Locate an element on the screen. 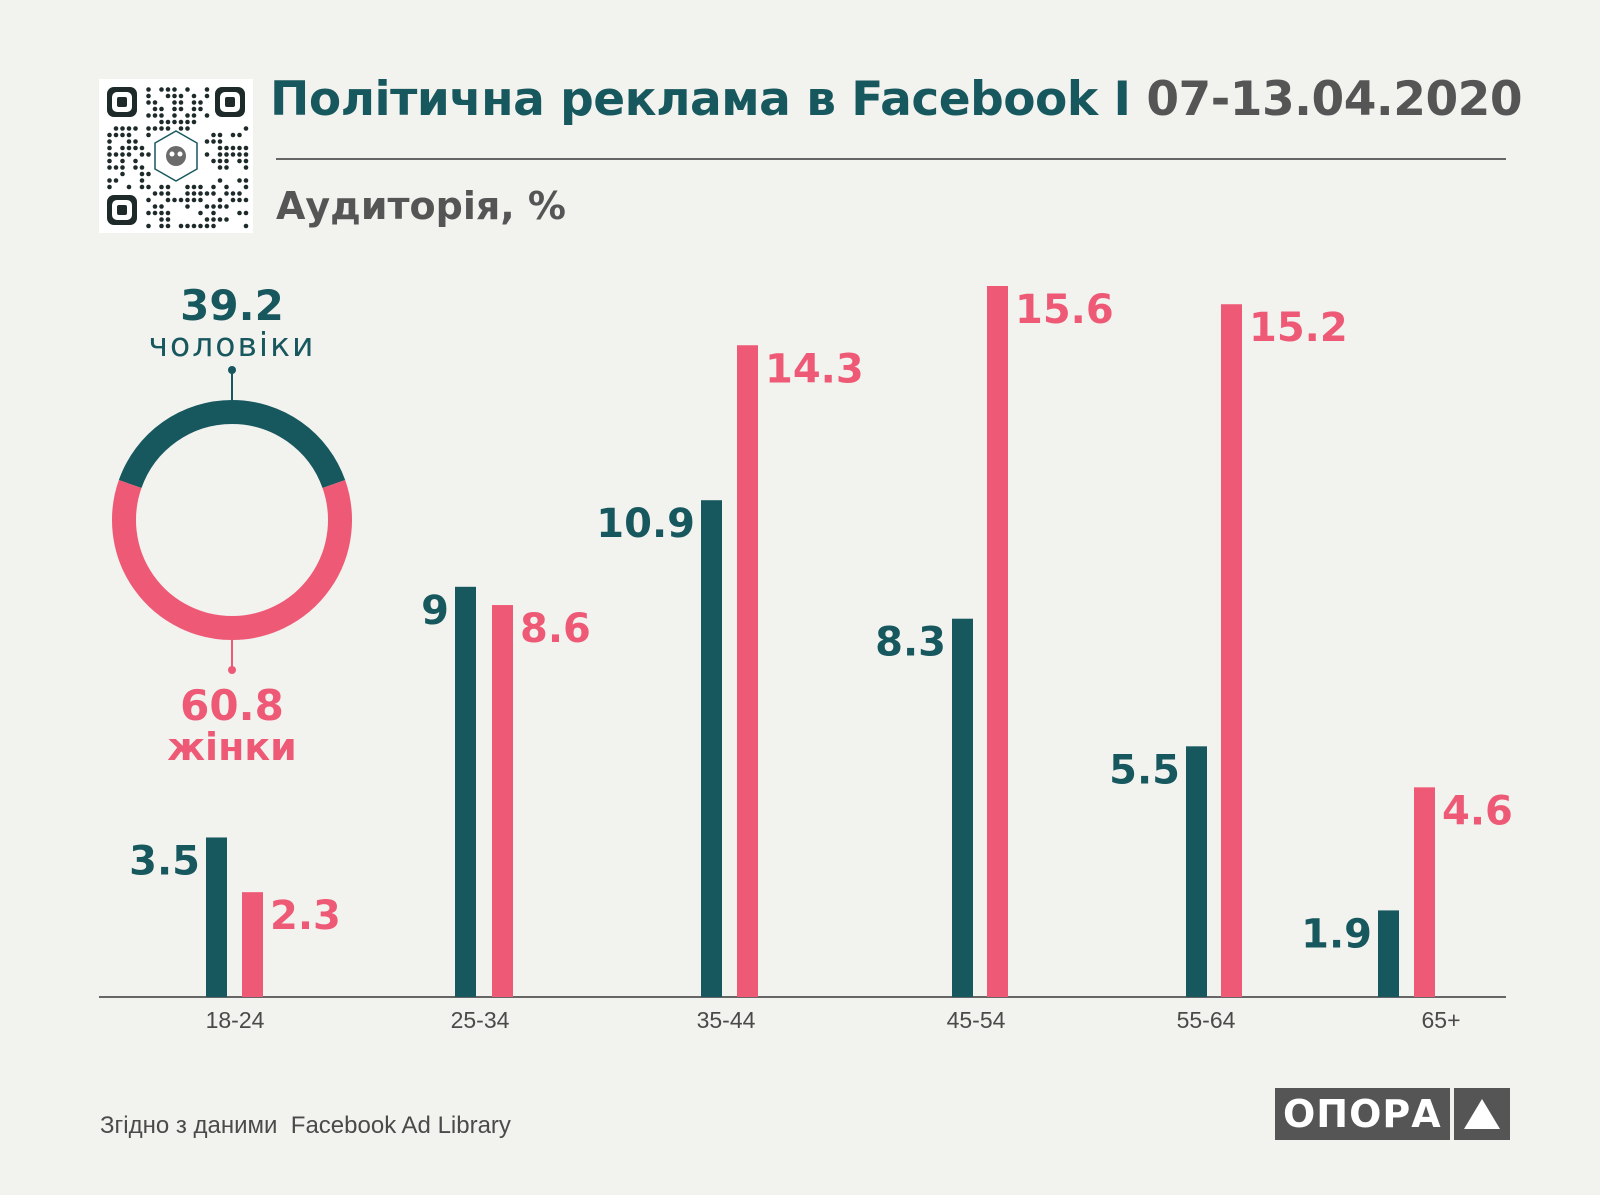  data-label-men-35-44: 10.9 is located at coordinates (645, 524).